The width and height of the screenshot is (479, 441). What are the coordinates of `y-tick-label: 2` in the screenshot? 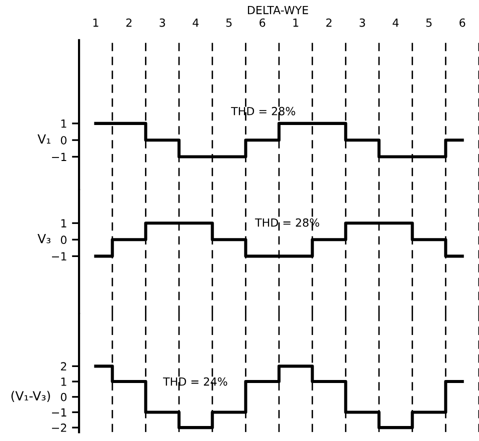 It's located at (63, 366).